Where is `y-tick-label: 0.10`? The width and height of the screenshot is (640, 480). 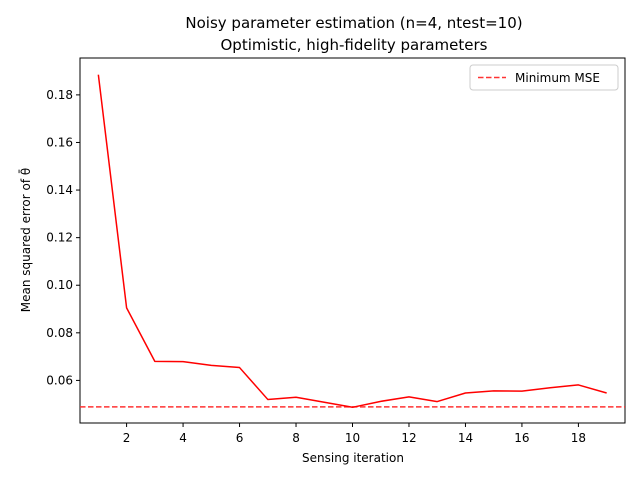 y-tick-label: 0.10 is located at coordinates (59, 285).